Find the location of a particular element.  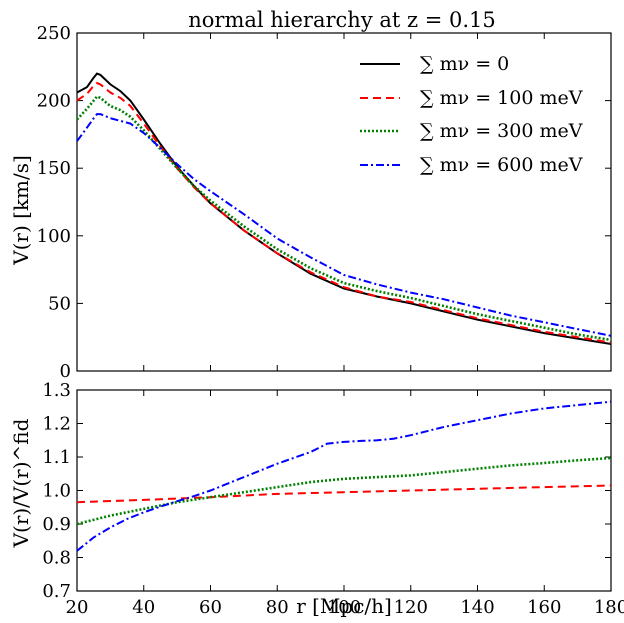

bottom-x-tick-label: 60 is located at coordinates (210, 607).